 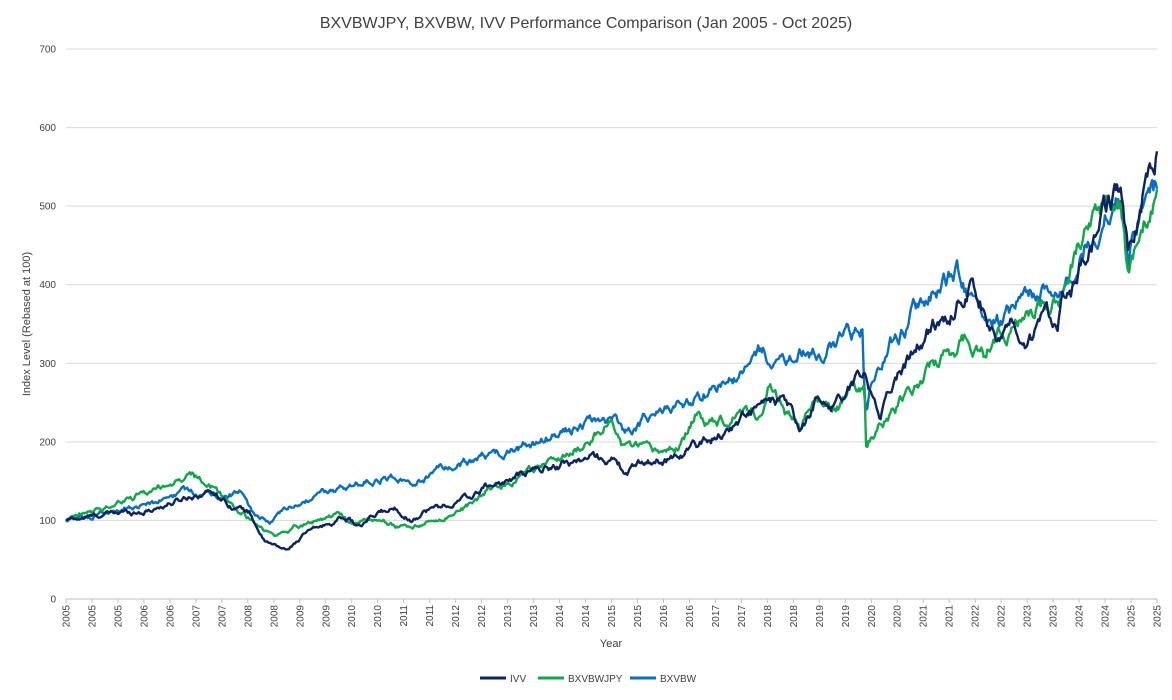 I want to click on legend: IVV BXVBWJPY BXVBW, so click(x=588, y=679).